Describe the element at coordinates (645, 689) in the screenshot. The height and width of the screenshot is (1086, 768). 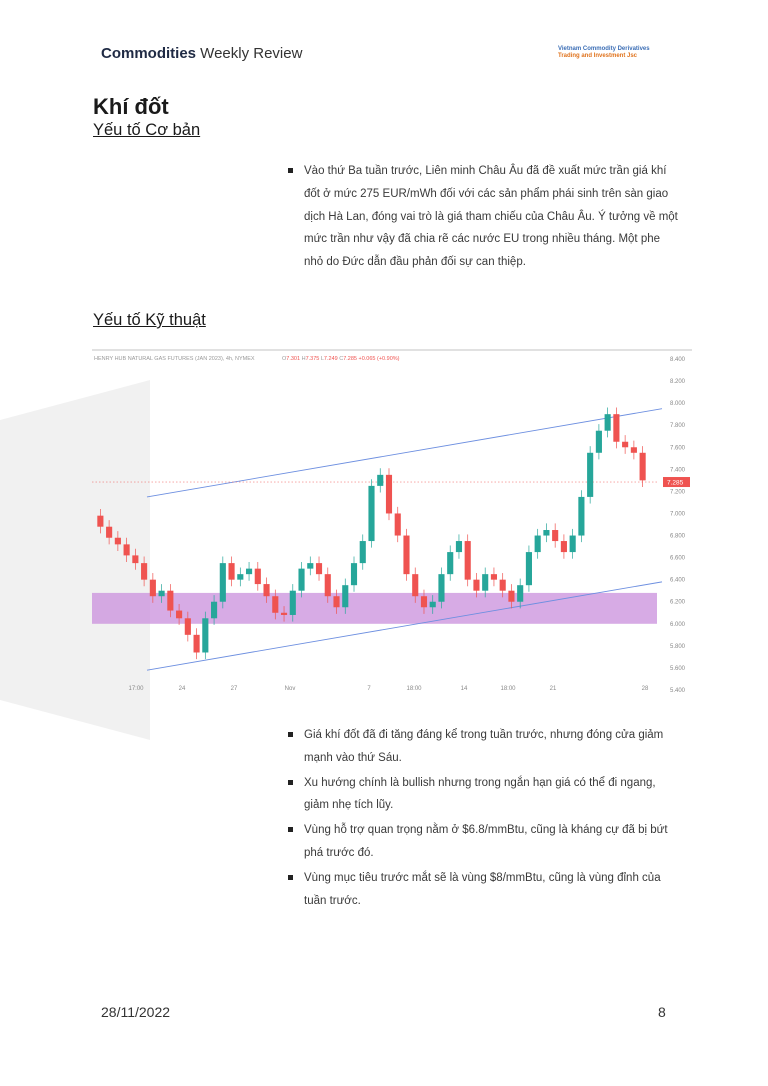
I see `x-tick-label: 28` at that location.